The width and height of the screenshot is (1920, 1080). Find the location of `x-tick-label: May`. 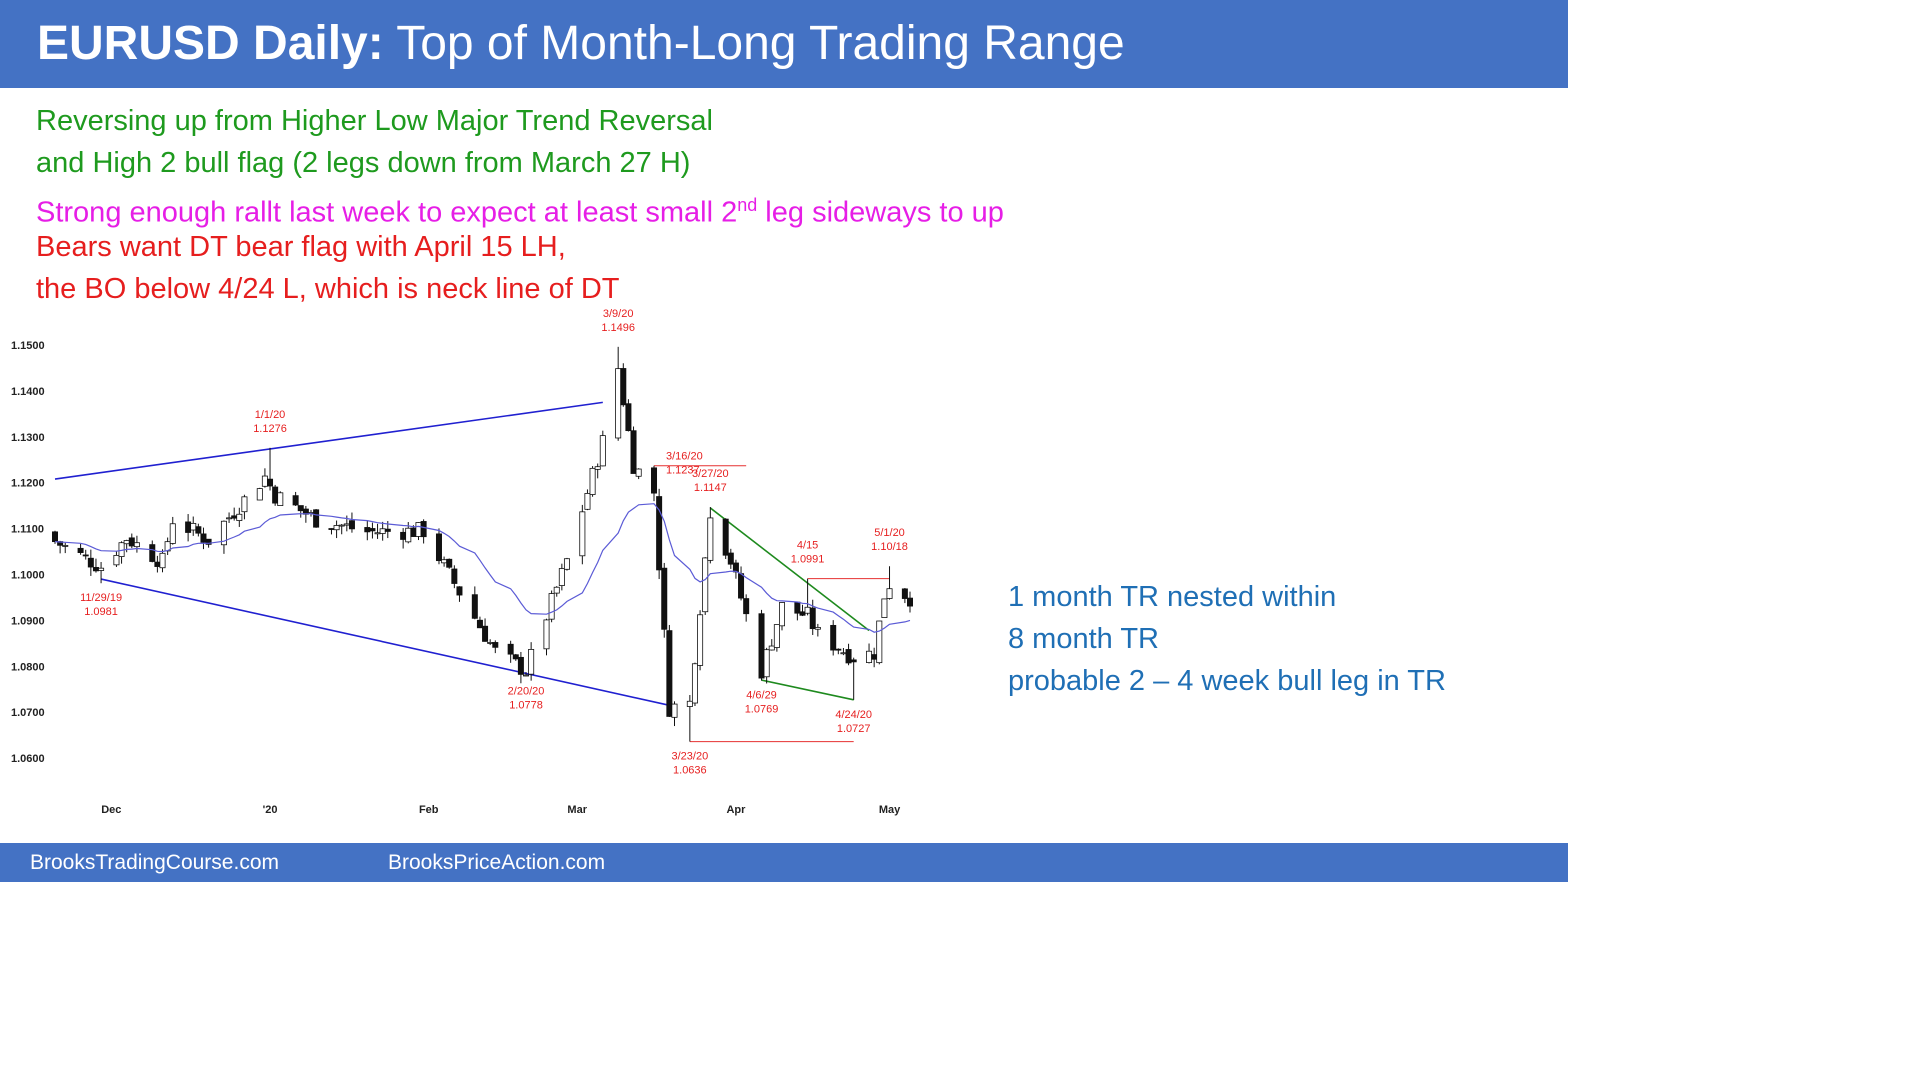

x-tick-label: May is located at coordinates (890, 810).